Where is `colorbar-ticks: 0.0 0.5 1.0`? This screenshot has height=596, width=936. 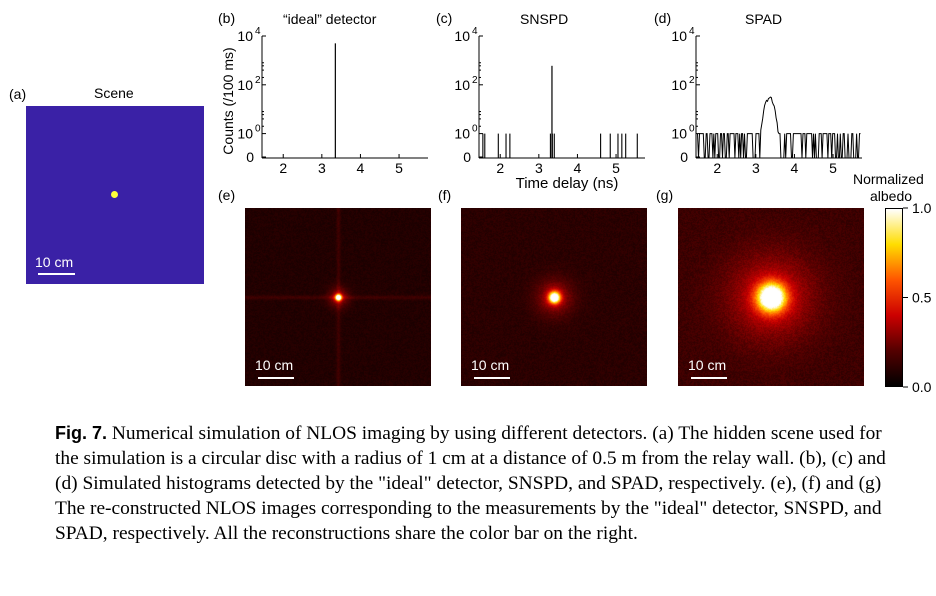 colorbar-ticks: 0.0 0.5 1.0 is located at coordinates (917, 297).